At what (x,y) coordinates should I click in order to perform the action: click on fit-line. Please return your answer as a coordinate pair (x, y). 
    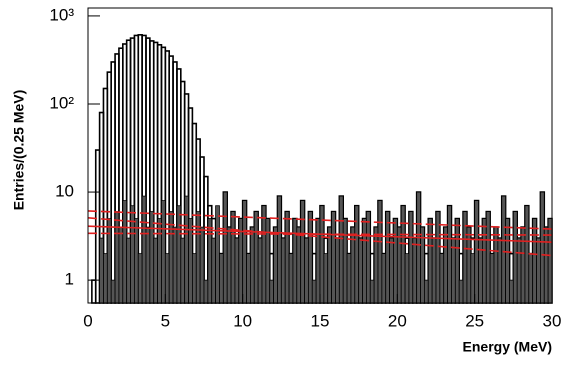
    Looking at the image, I should click on (320, 234).